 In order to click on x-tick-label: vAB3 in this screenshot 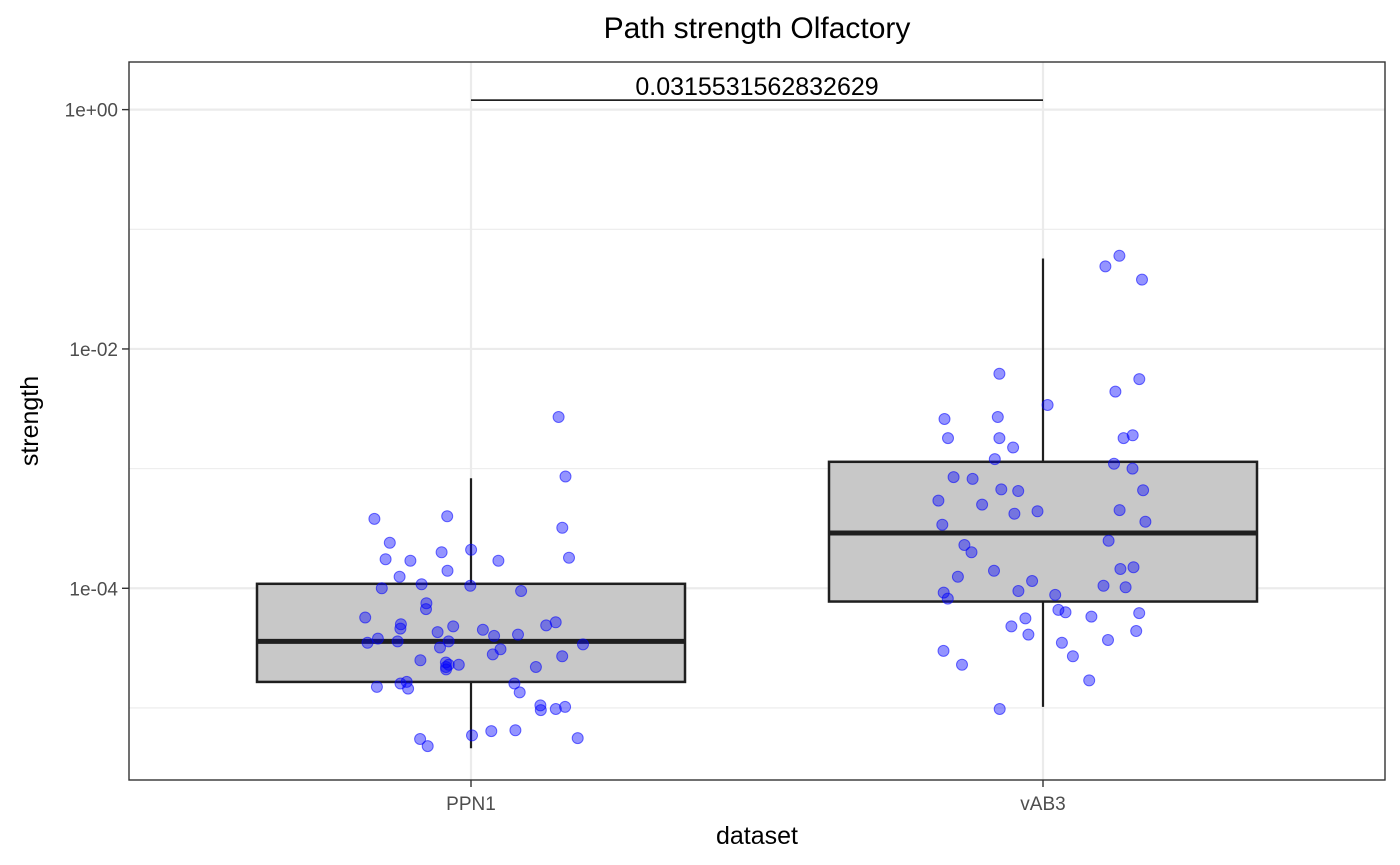, I will do `click(1042, 804)`.